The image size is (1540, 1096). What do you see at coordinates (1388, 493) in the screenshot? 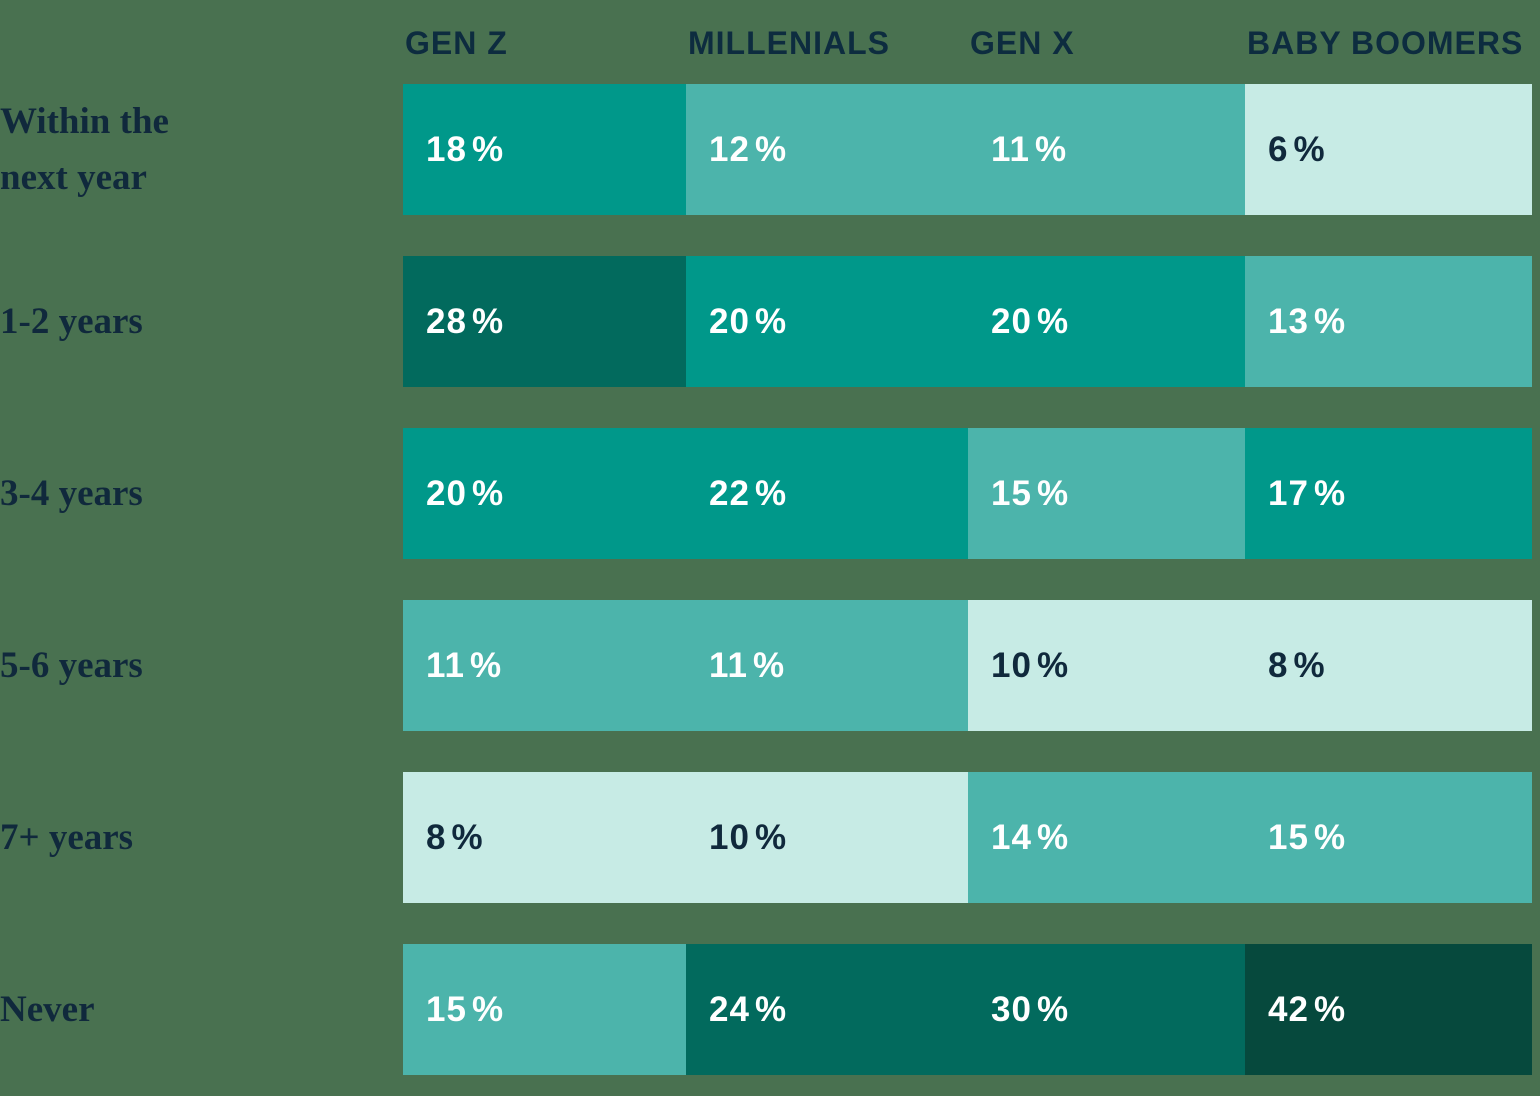
I see `heatmap-cell: 17%` at bounding box center [1388, 493].